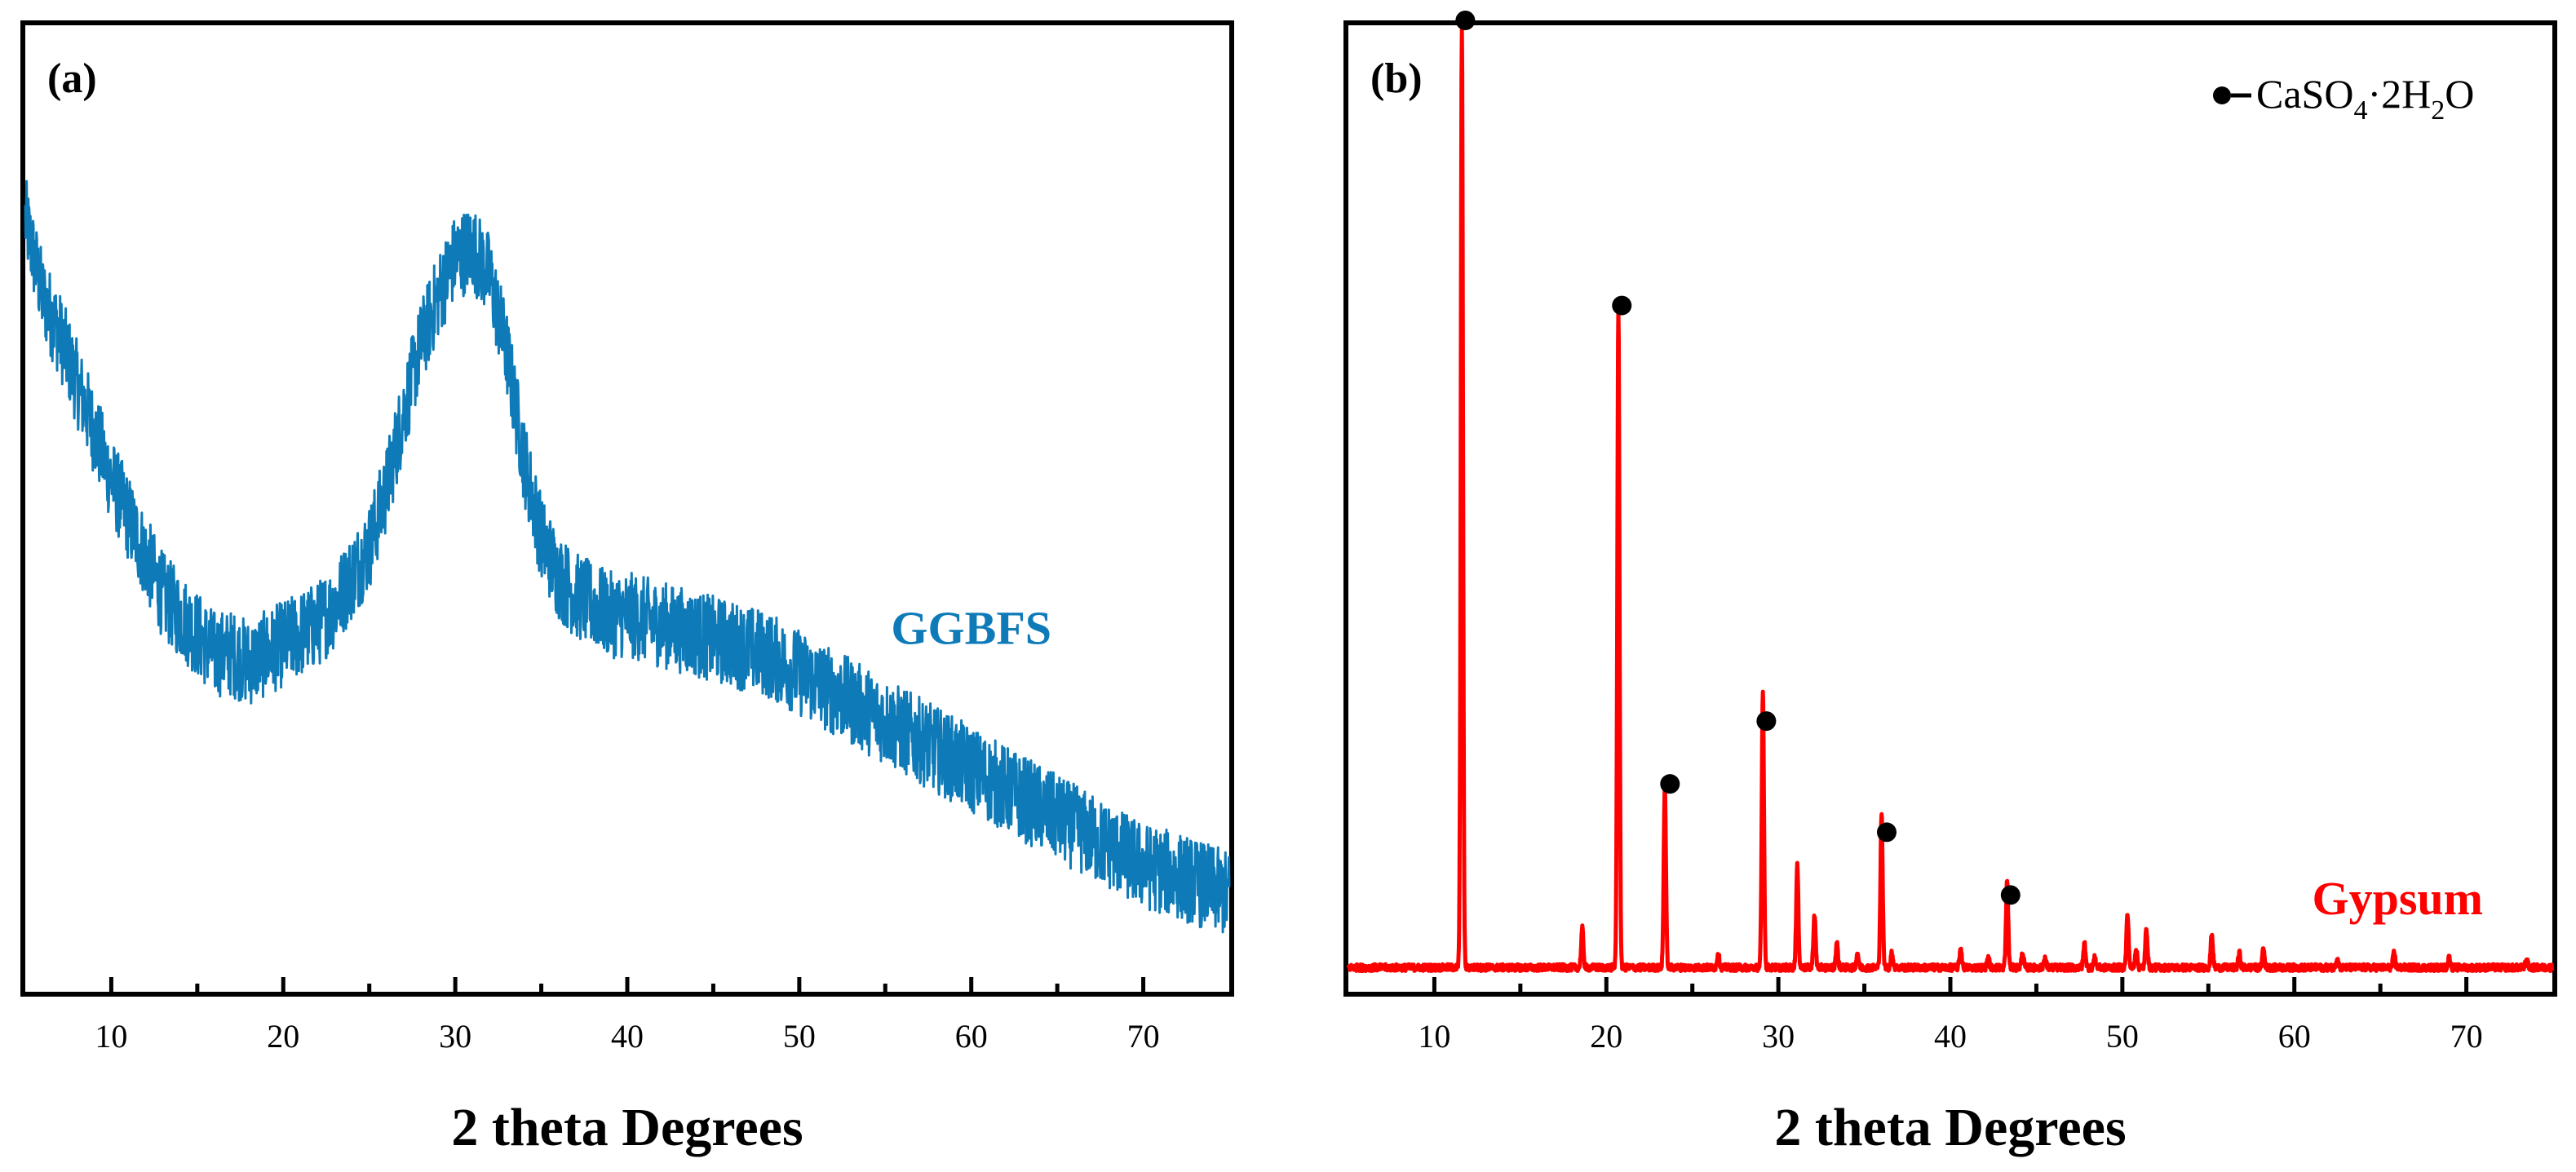 The height and width of the screenshot is (1172, 2576). What do you see at coordinates (1396, 78) in the screenshot?
I see `panel-b-label: (b)` at bounding box center [1396, 78].